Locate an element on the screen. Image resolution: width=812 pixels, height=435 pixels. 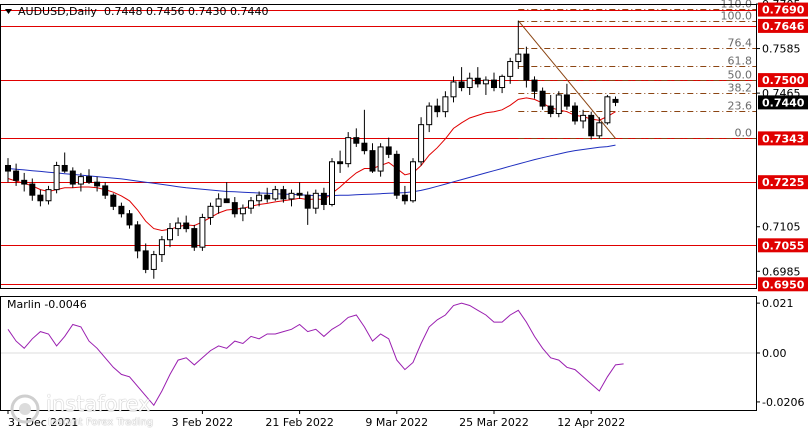
fib-label-100.0: 100.0 is located at coordinates (737, 16).